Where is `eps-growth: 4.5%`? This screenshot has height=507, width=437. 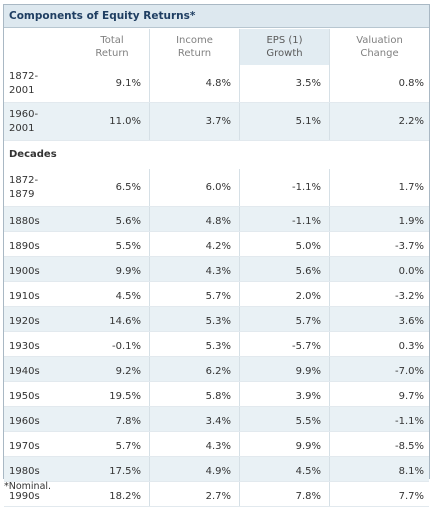 eps-growth: 4.5% is located at coordinates (284, 469).